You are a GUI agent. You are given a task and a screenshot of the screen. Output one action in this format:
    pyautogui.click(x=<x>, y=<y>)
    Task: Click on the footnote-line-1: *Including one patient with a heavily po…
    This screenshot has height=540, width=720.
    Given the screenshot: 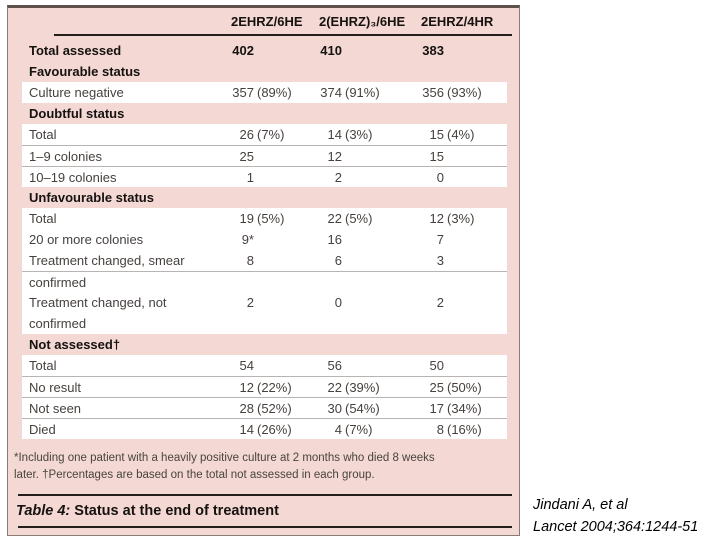 What is the action you would take?
    pyautogui.click(x=224, y=458)
    